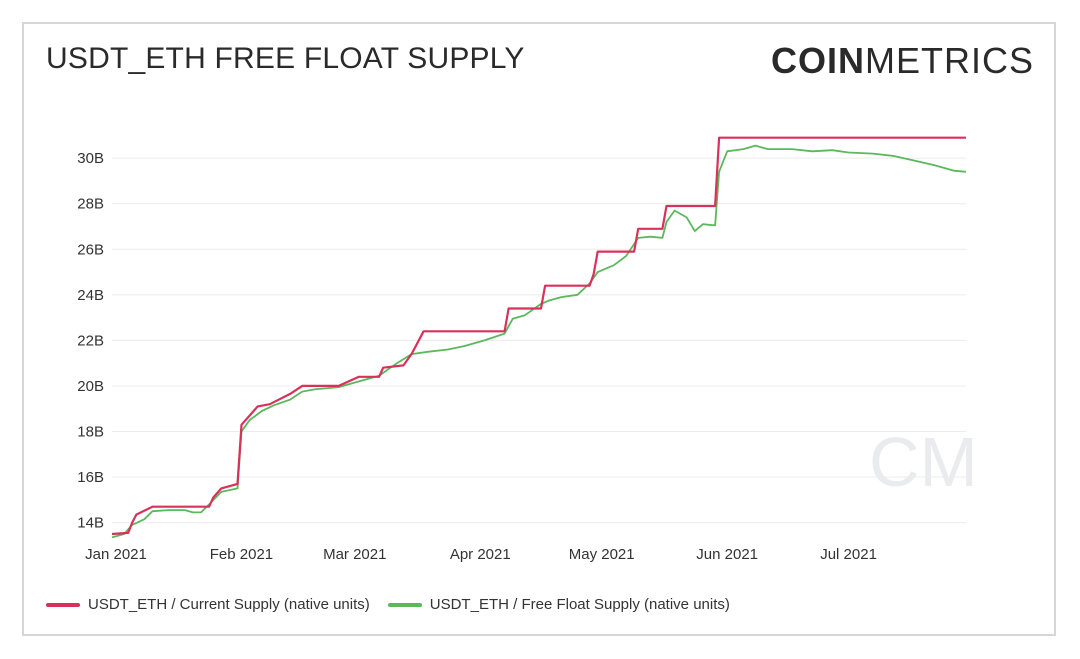 The width and height of the screenshot is (1080, 659). Describe the element at coordinates (848, 554) in the screenshot. I see `x-tick-label: Jul 2021` at that location.